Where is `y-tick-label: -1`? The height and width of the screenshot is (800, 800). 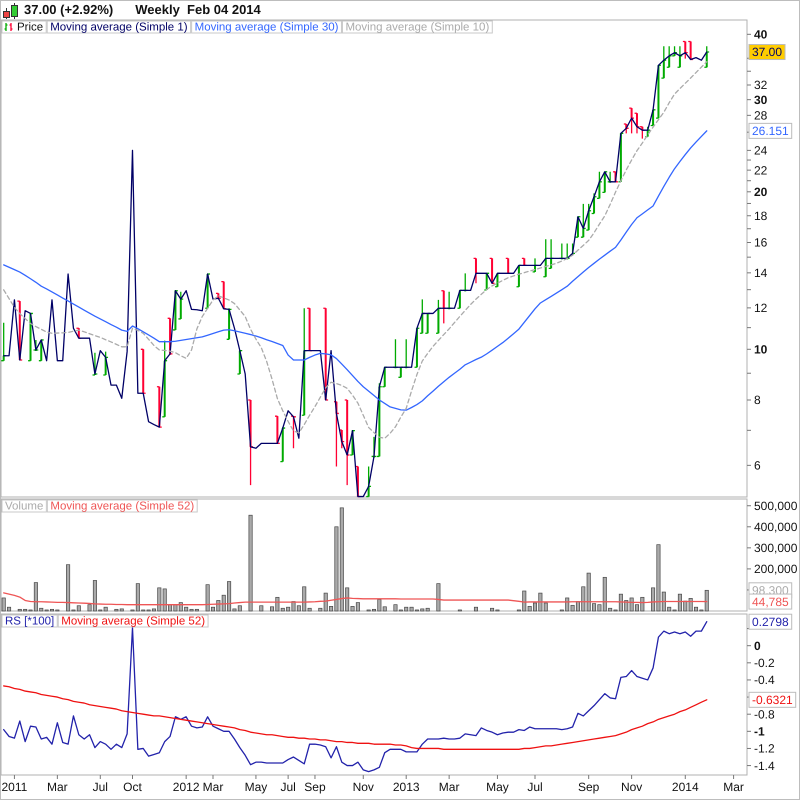 y-tick-label: -1 is located at coordinates (759, 731).